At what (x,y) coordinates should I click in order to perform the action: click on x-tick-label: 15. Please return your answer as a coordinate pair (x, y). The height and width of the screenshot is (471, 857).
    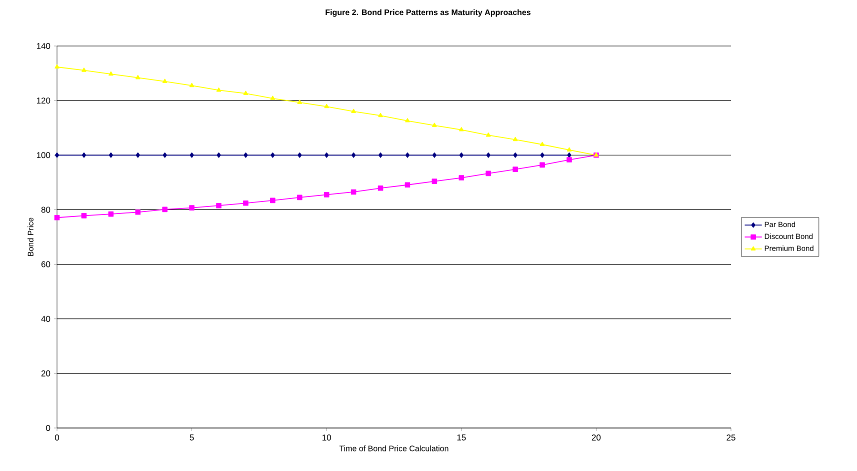
    Looking at the image, I should click on (461, 437).